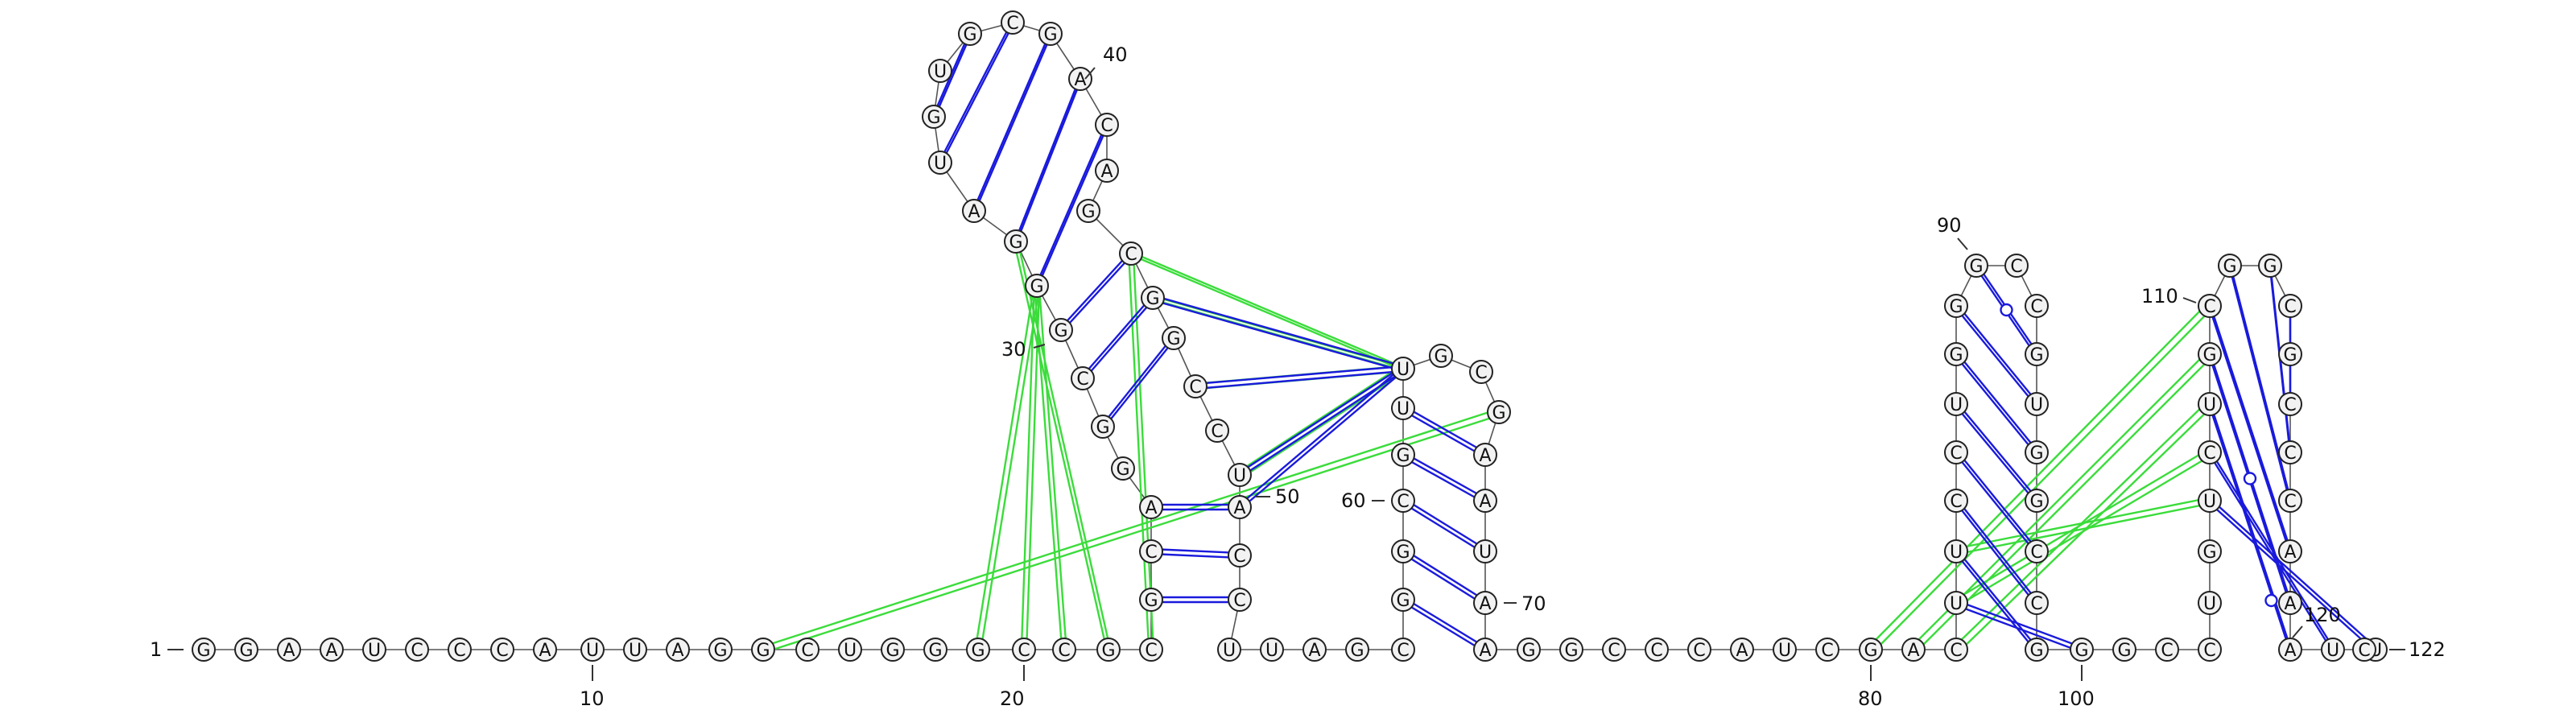 Image resolution: width=2576 pixels, height=714 pixels. Describe the element at coordinates (1013, 22) in the screenshot. I see `nucleotide-38: C` at that location.